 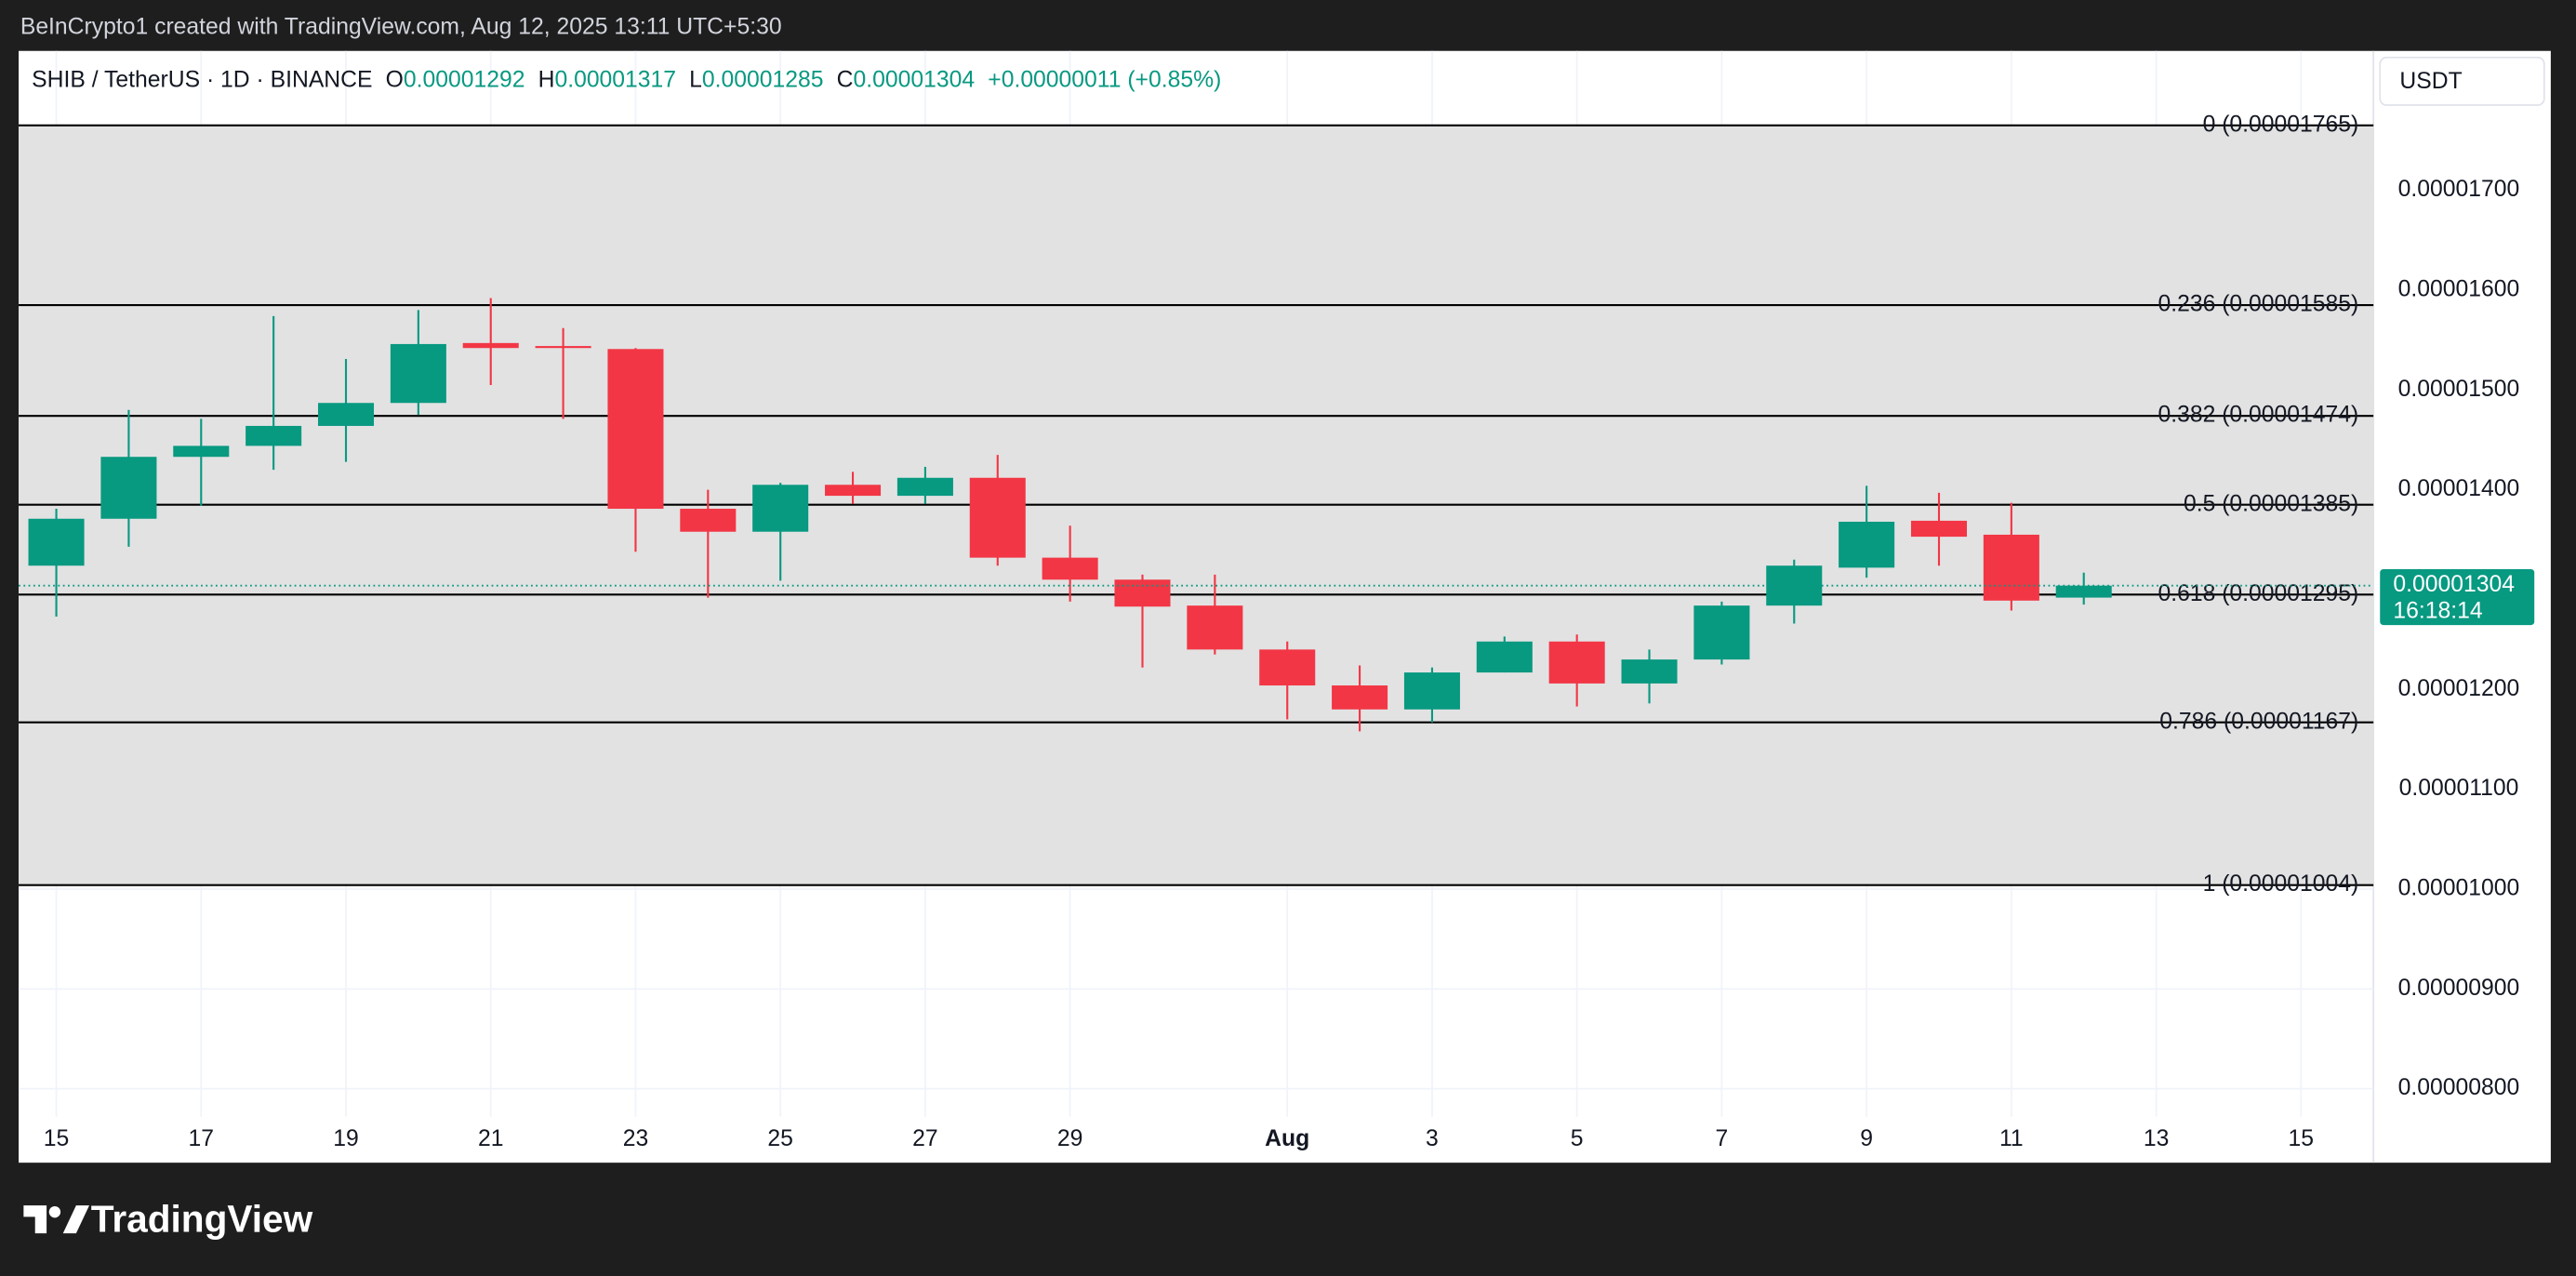 I want to click on legend-value: 0.00001317, so click(x=615, y=79).